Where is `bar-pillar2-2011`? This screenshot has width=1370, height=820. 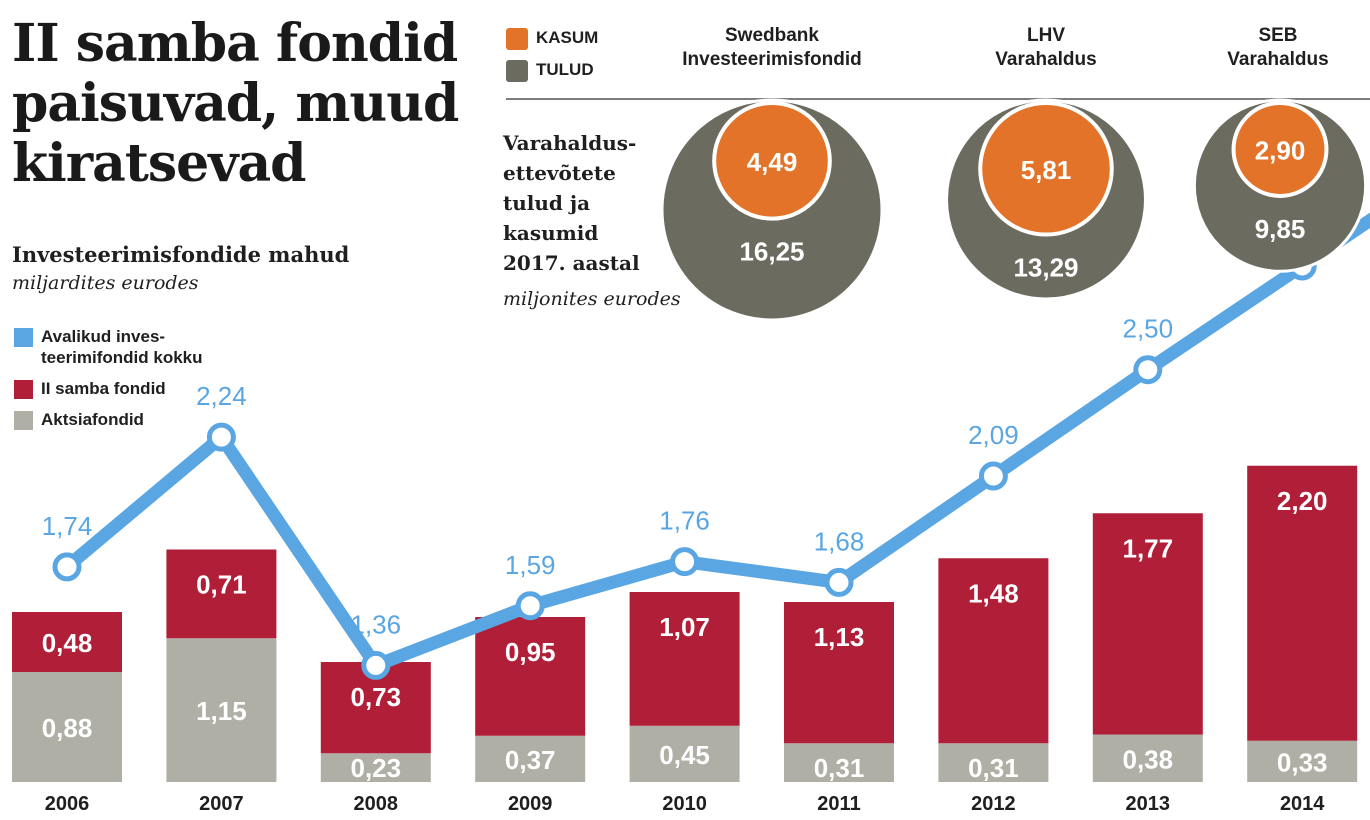 bar-pillar2-2011 is located at coordinates (839, 673).